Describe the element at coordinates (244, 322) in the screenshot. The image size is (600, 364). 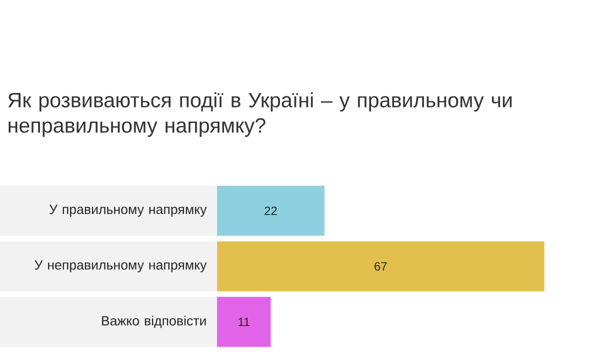
I see `data-label: 11` at that location.